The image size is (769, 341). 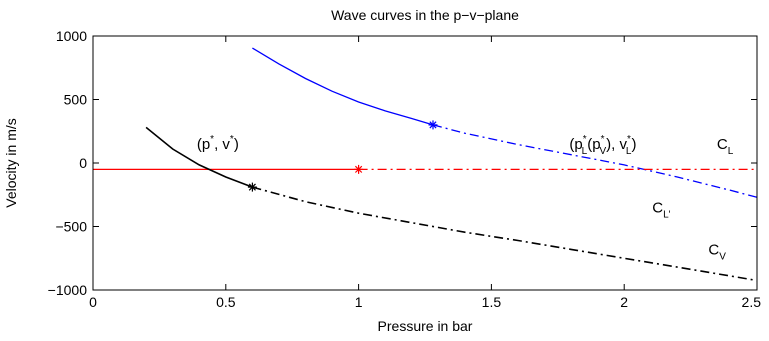 I want to click on x-tick-label: 0.5, so click(x=226, y=302).